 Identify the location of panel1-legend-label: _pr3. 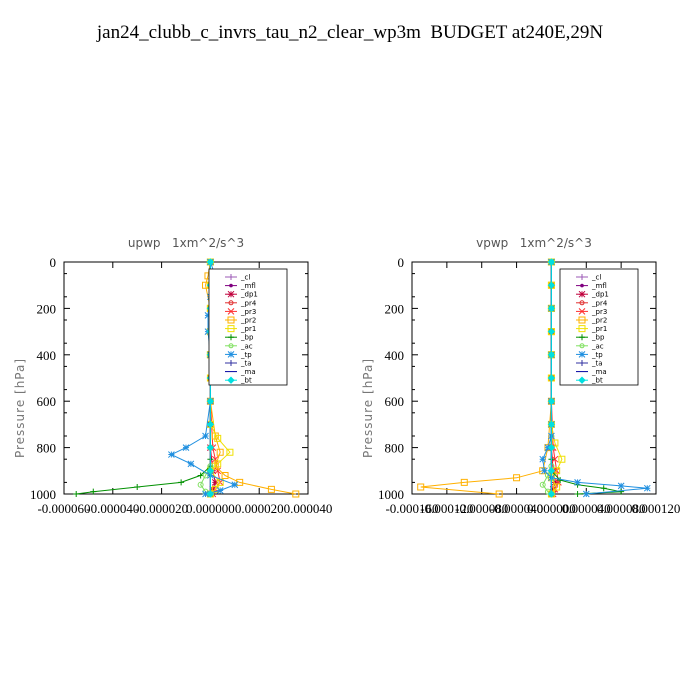
(248, 312).